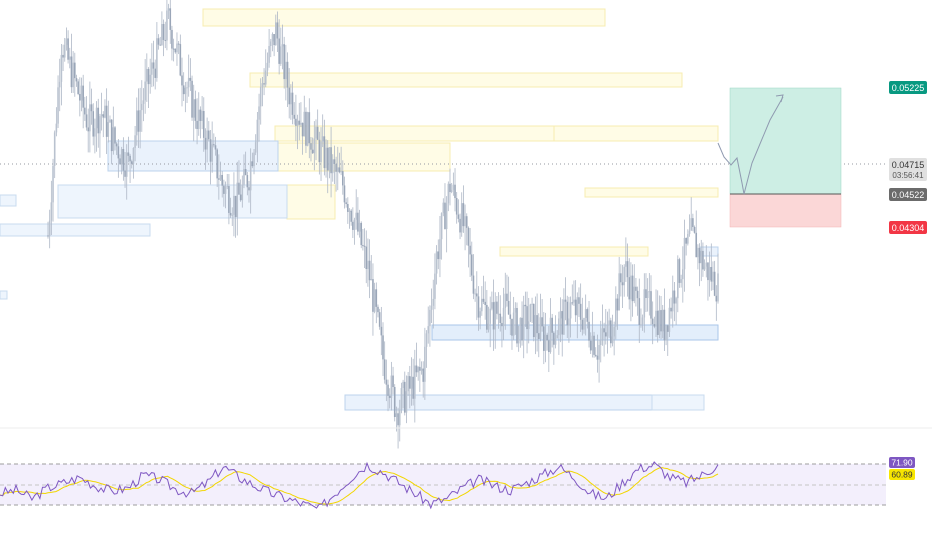 Image resolution: width=932 pixels, height=550 pixels. What do you see at coordinates (902, 463) in the screenshot?
I see `rsi-value-label: 71.90` at bounding box center [902, 463].